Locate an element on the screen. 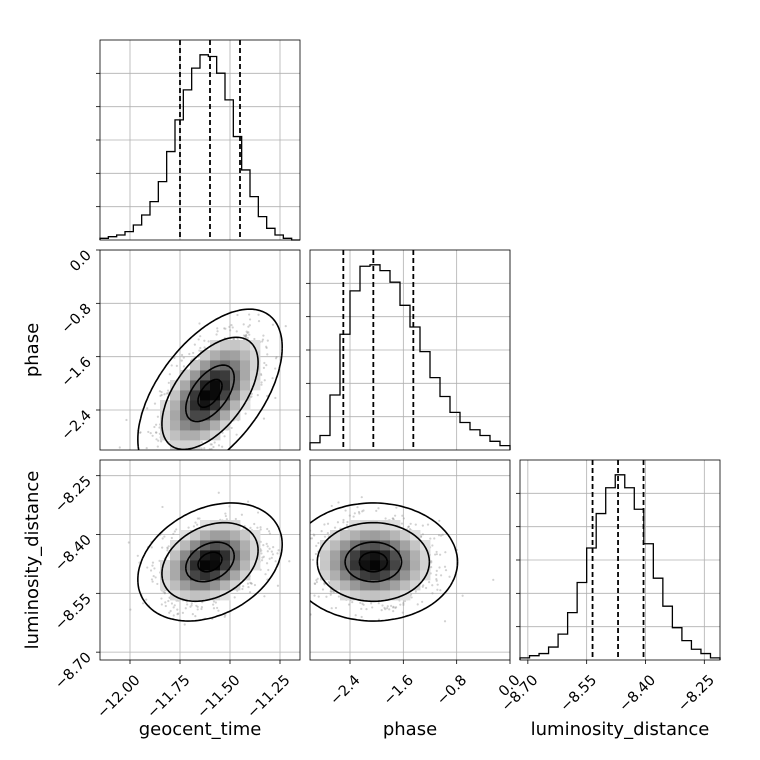  x-tick-label: −8.25 is located at coordinates (696, 693).